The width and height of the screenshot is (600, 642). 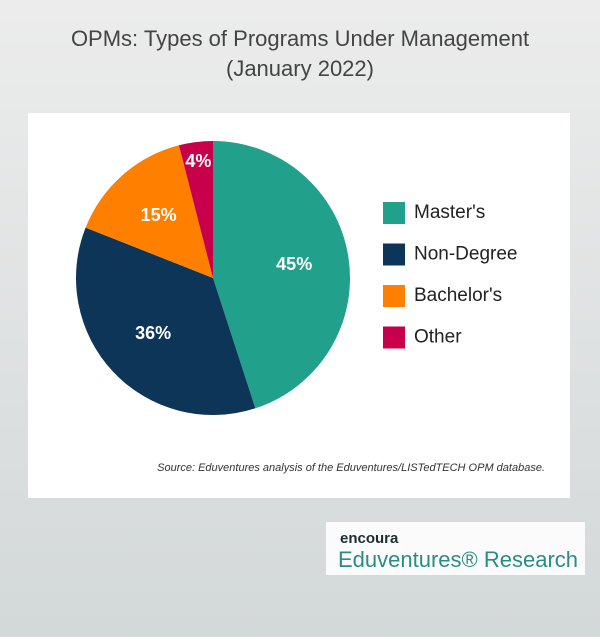 What do you see at coordinates (438, 337) in the screenshot?
I see `legend-label: Other` at bounding box center [438, 337].